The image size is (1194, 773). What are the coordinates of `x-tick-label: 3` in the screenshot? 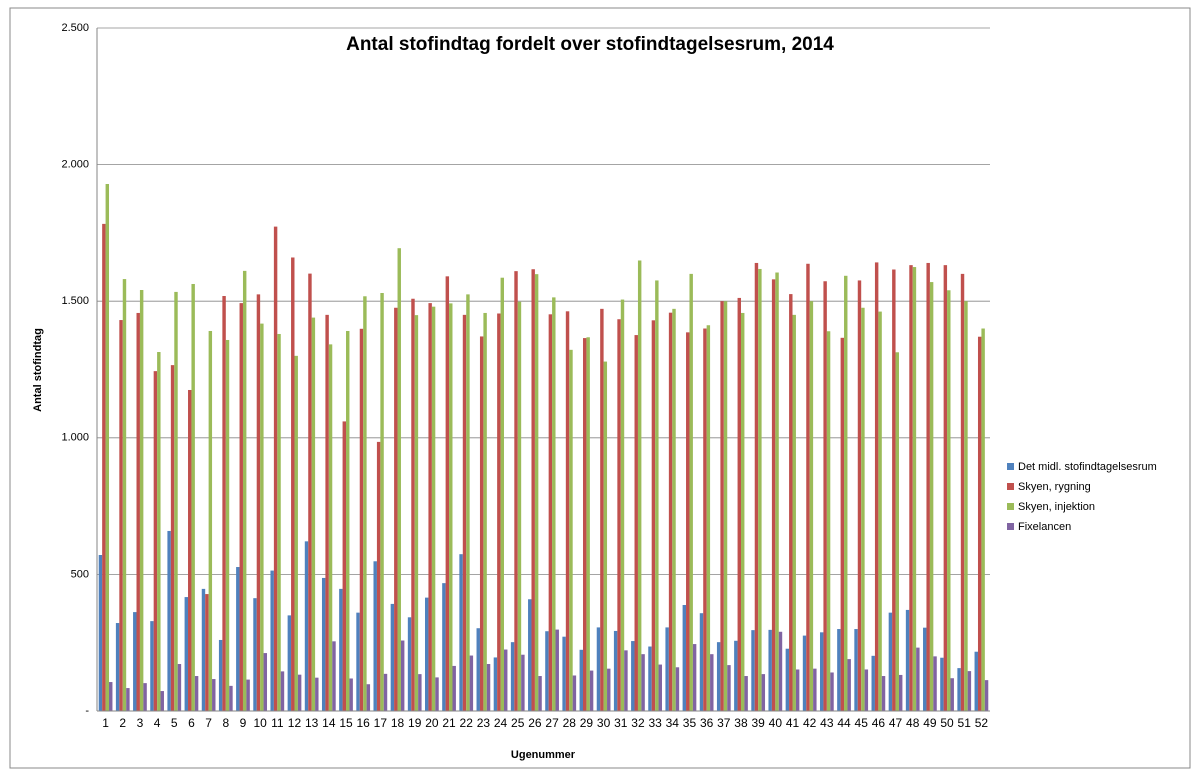 It's located at (140, 723).